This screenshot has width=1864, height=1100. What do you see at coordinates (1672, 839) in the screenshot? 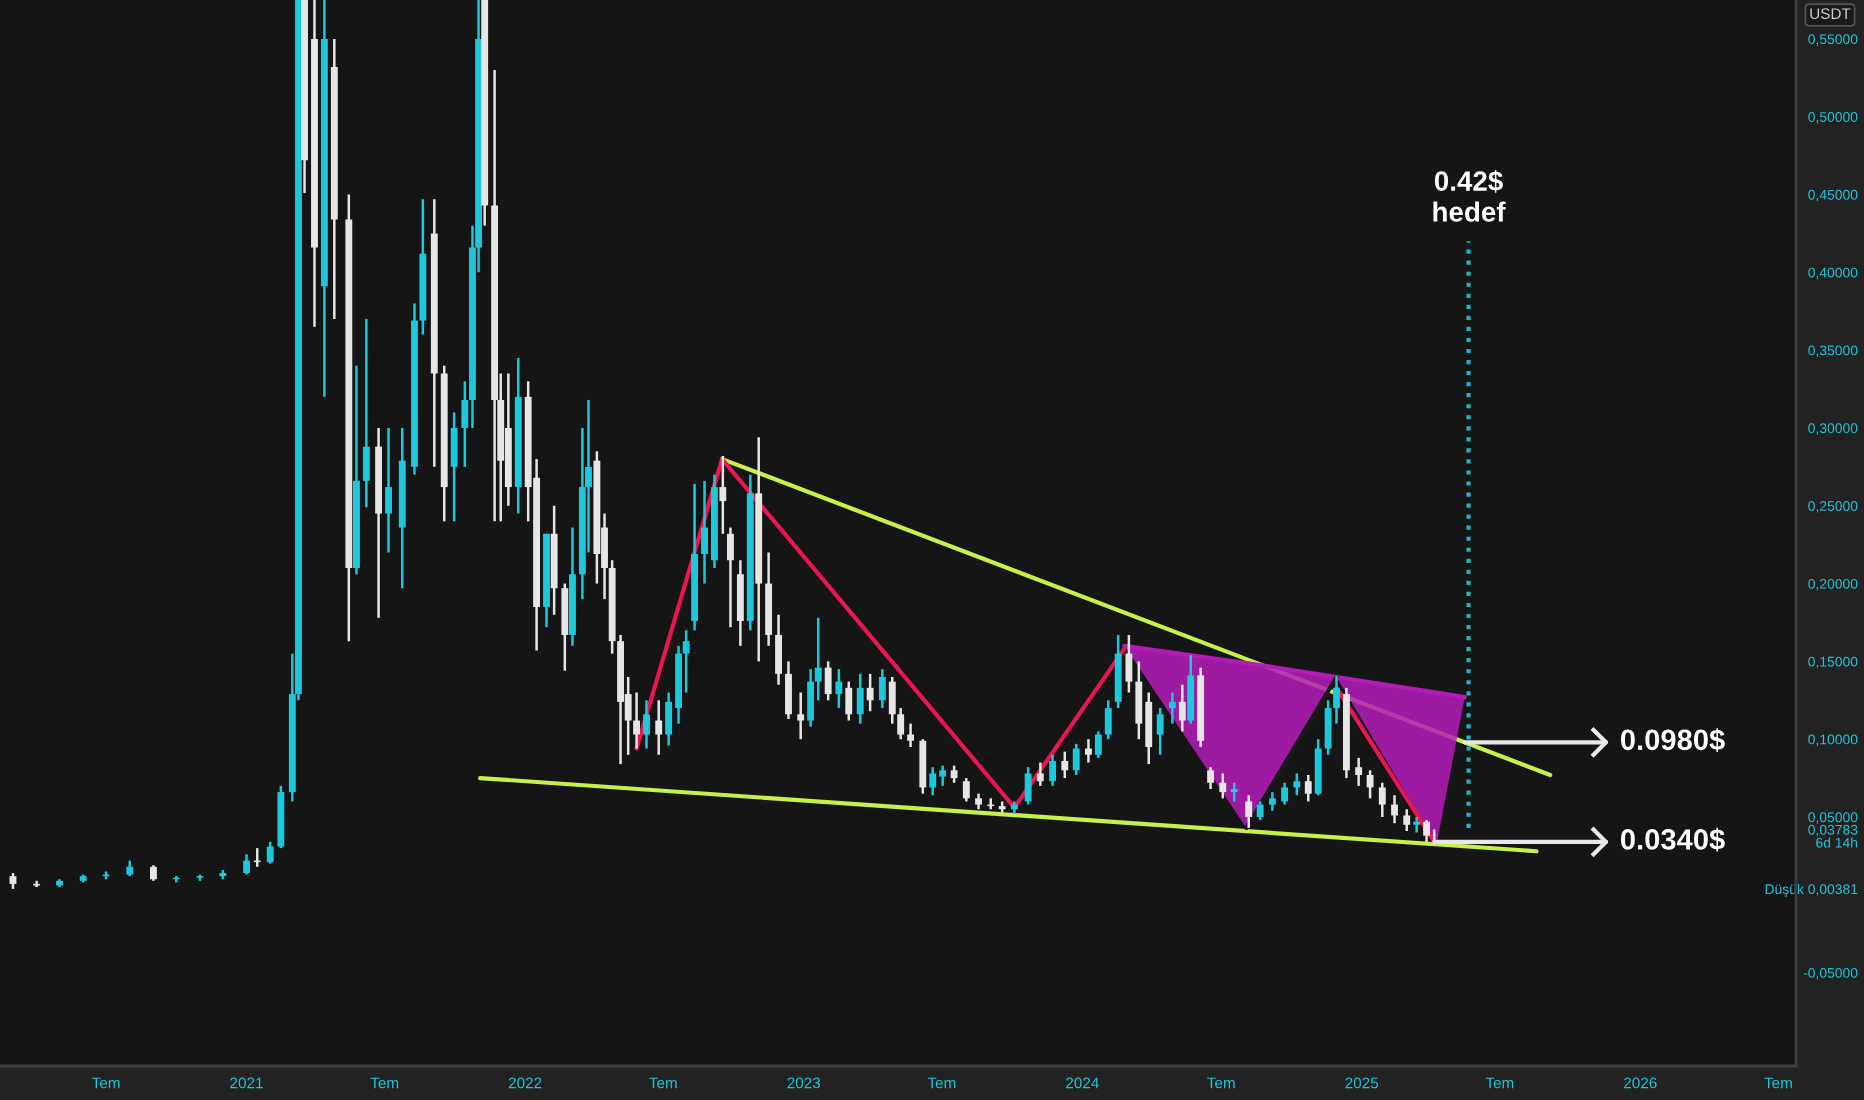
I see `series-label: 0.0340$` at bounding box center [1672, 839].